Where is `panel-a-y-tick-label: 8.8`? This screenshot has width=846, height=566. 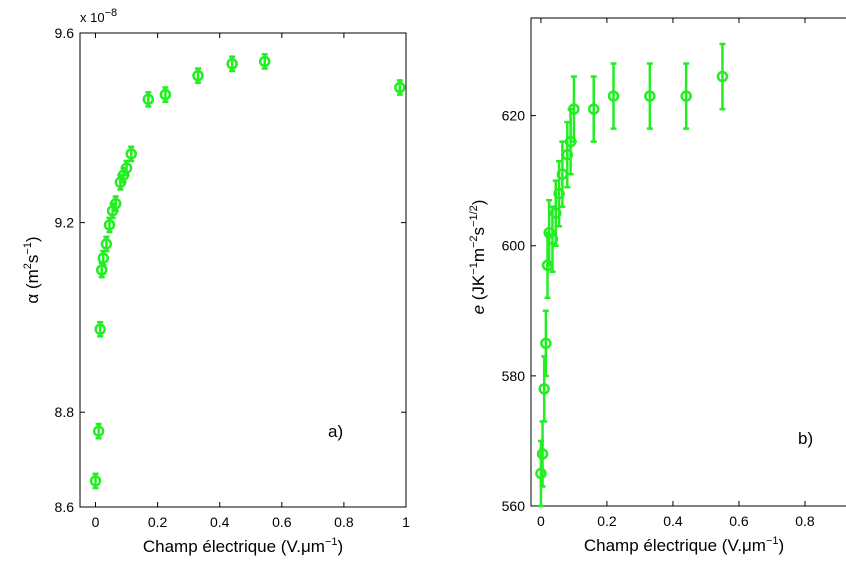
panel-a-y-tick-label: 8.8 is located at coordinates (65, 412).